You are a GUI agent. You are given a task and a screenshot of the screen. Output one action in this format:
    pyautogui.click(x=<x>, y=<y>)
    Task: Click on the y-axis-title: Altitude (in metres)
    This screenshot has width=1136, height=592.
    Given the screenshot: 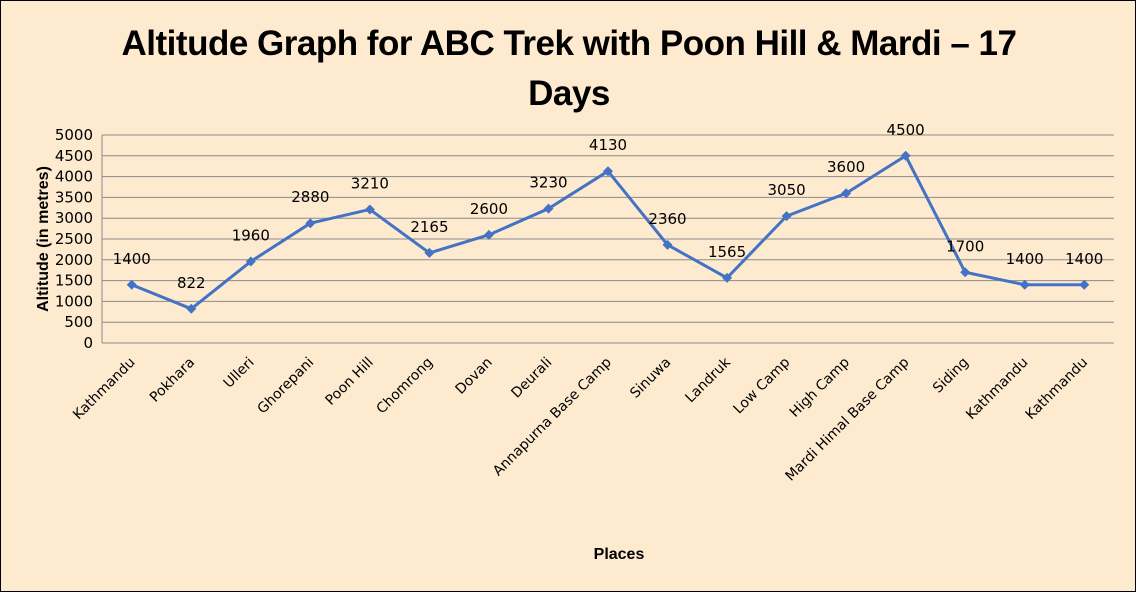 What is the action you would take?
    pyautogui.click(x=43, y=239)
    